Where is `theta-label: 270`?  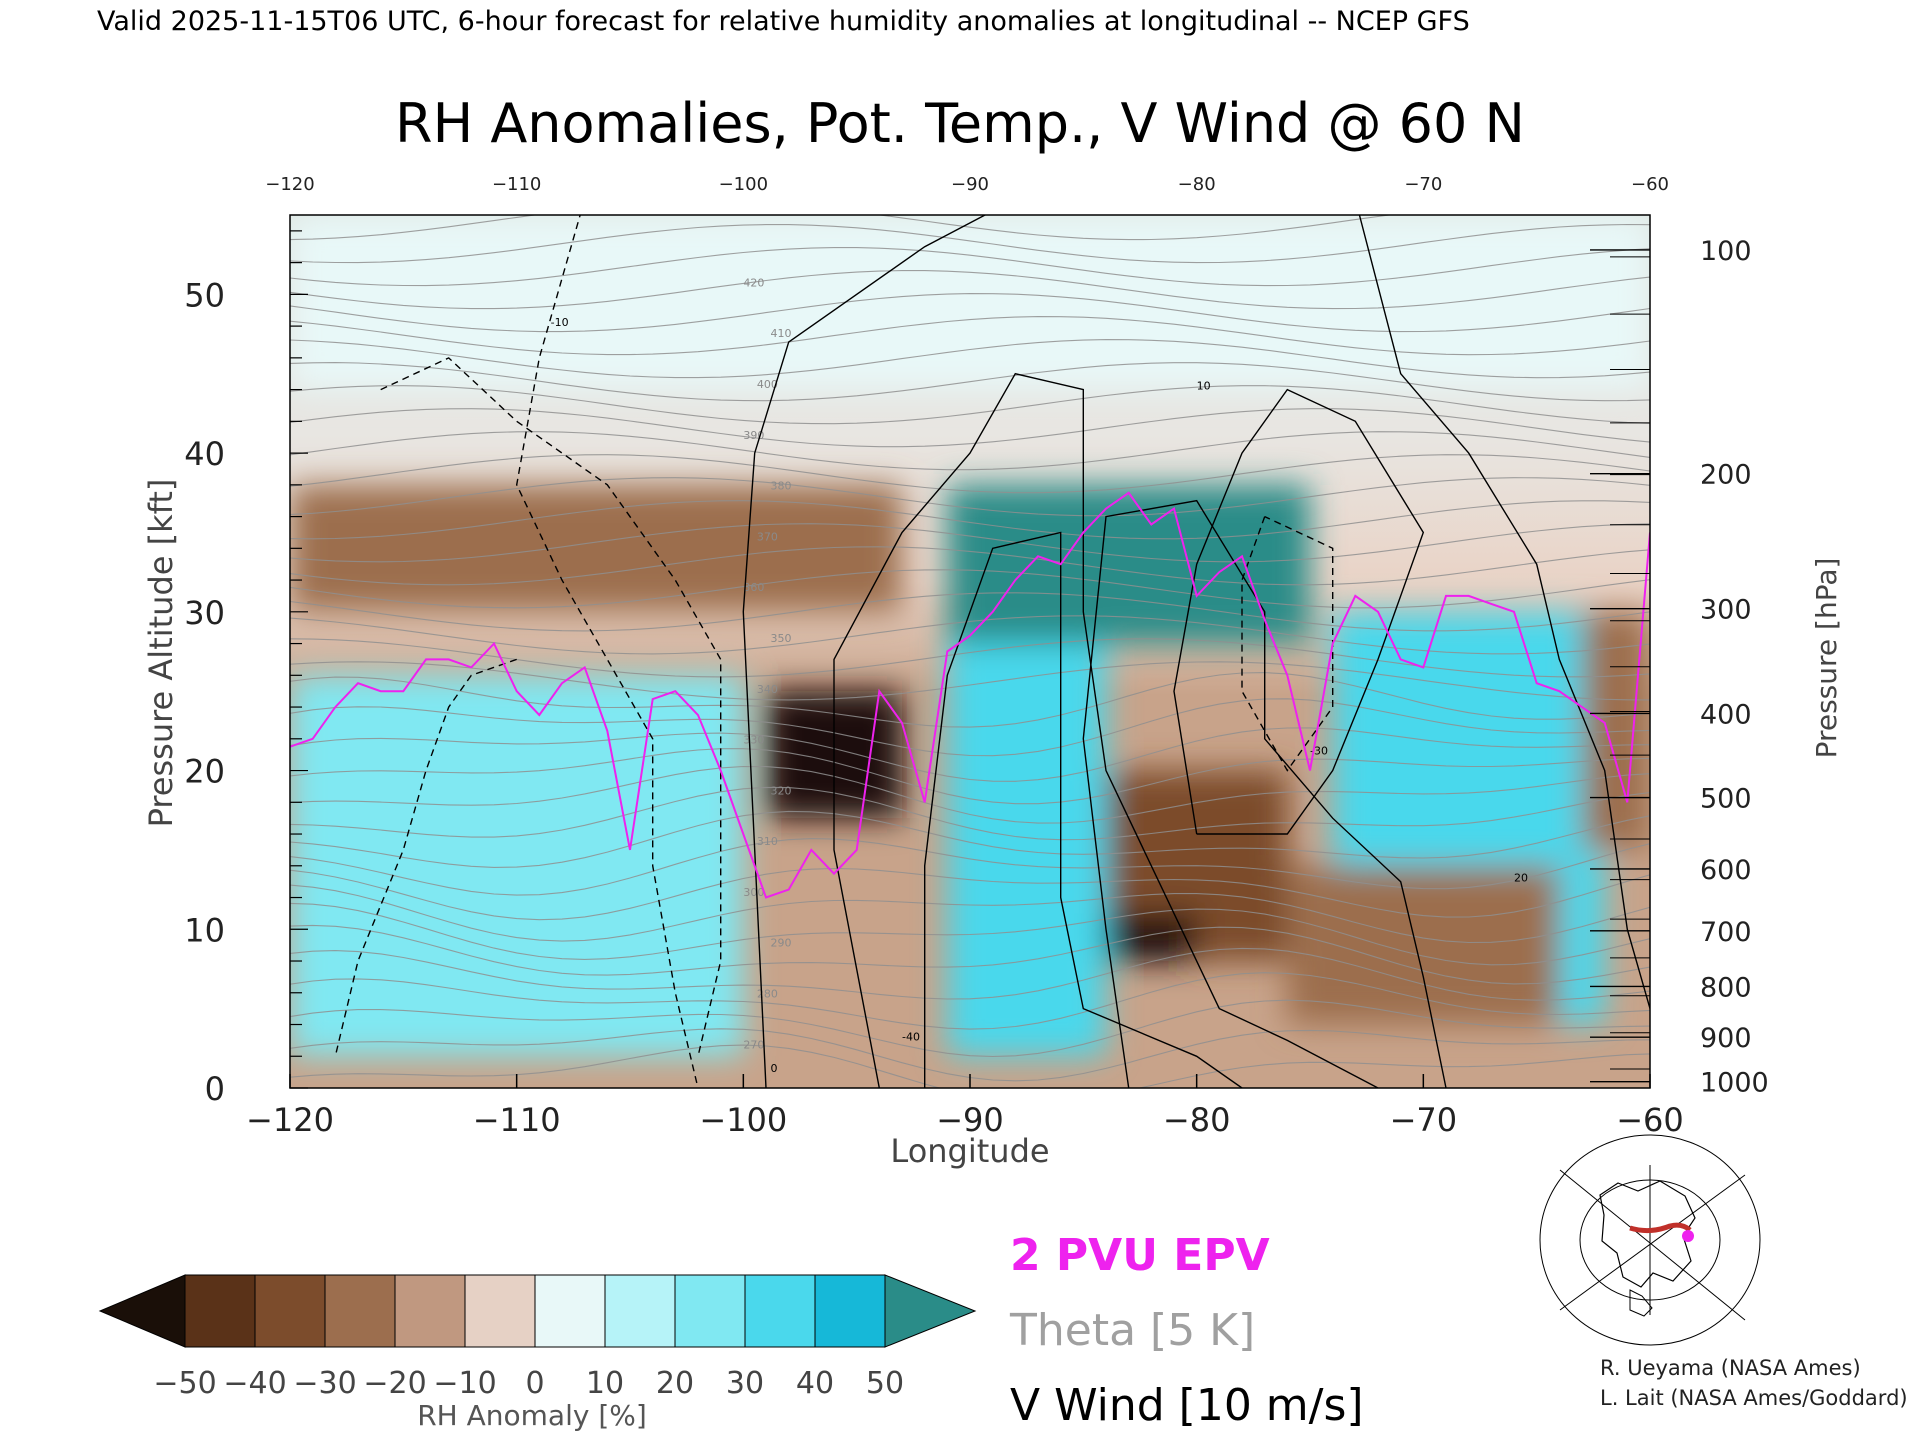 theta-label: 270 is located at coordinates (753, 1044).